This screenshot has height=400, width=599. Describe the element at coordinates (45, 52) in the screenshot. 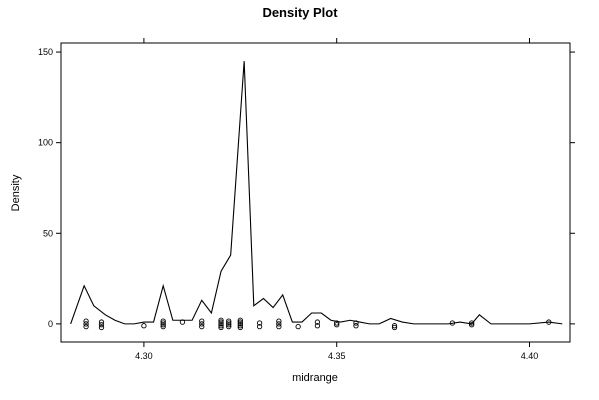

I see `y-tick-label: 150` at that location.